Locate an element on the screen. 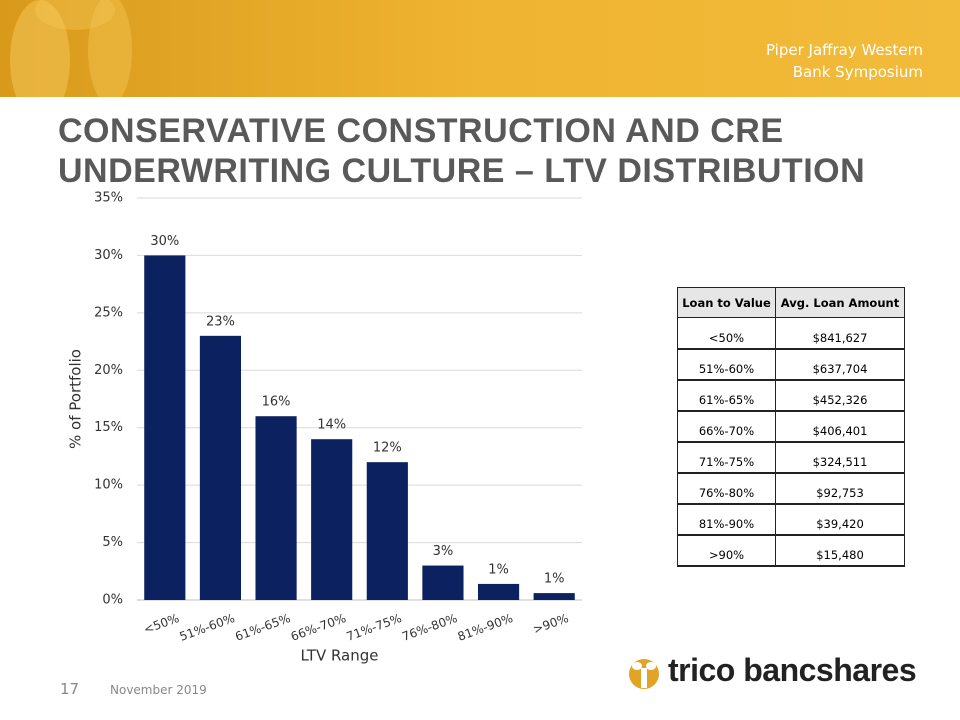 The image size is (960, 720). table-cell: $324,511 is located at coordinates (840, 457).